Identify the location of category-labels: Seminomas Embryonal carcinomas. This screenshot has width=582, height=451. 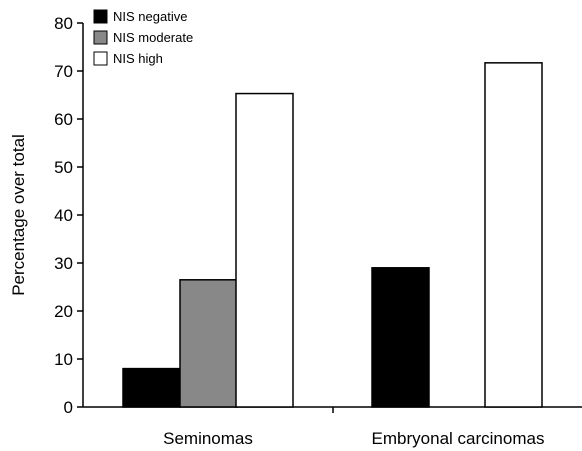
(353, 438).